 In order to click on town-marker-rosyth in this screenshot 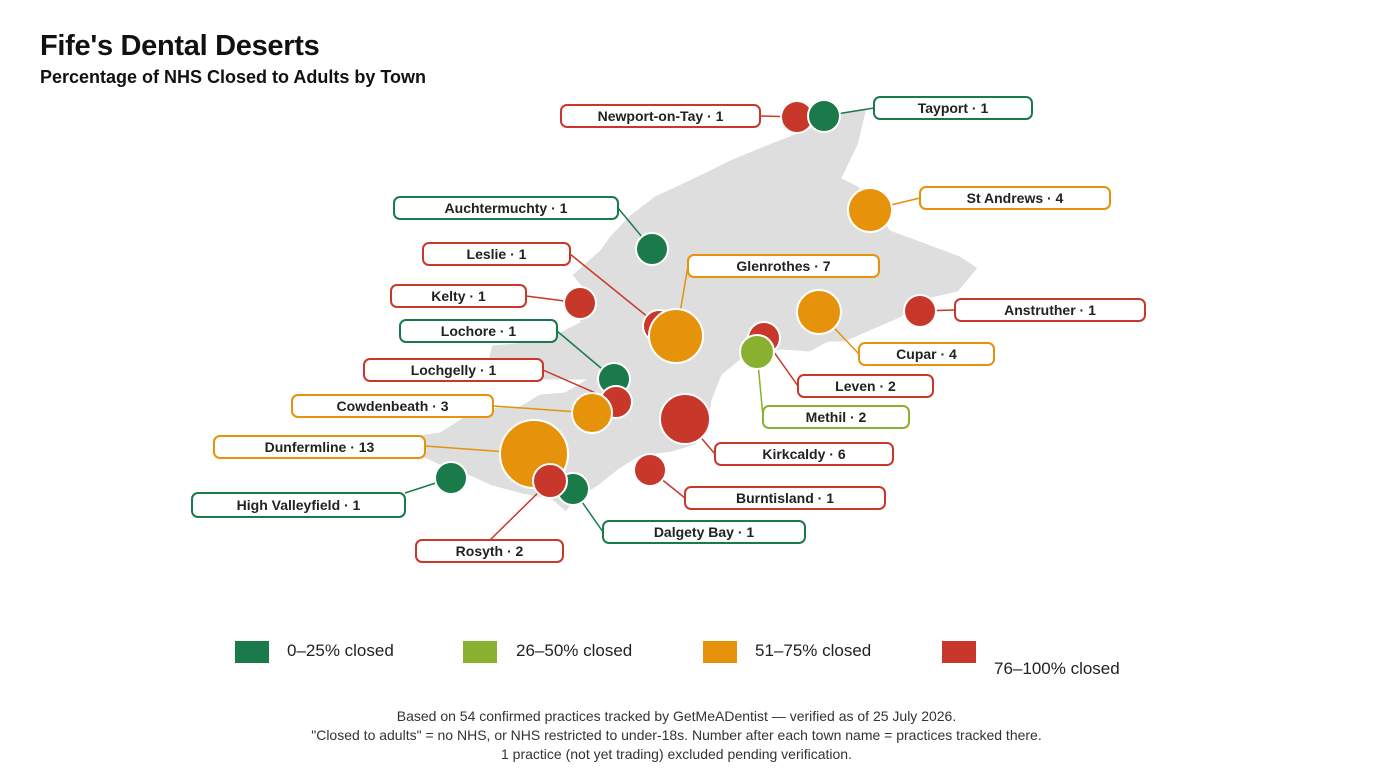, I will do `click(550, 481)`.